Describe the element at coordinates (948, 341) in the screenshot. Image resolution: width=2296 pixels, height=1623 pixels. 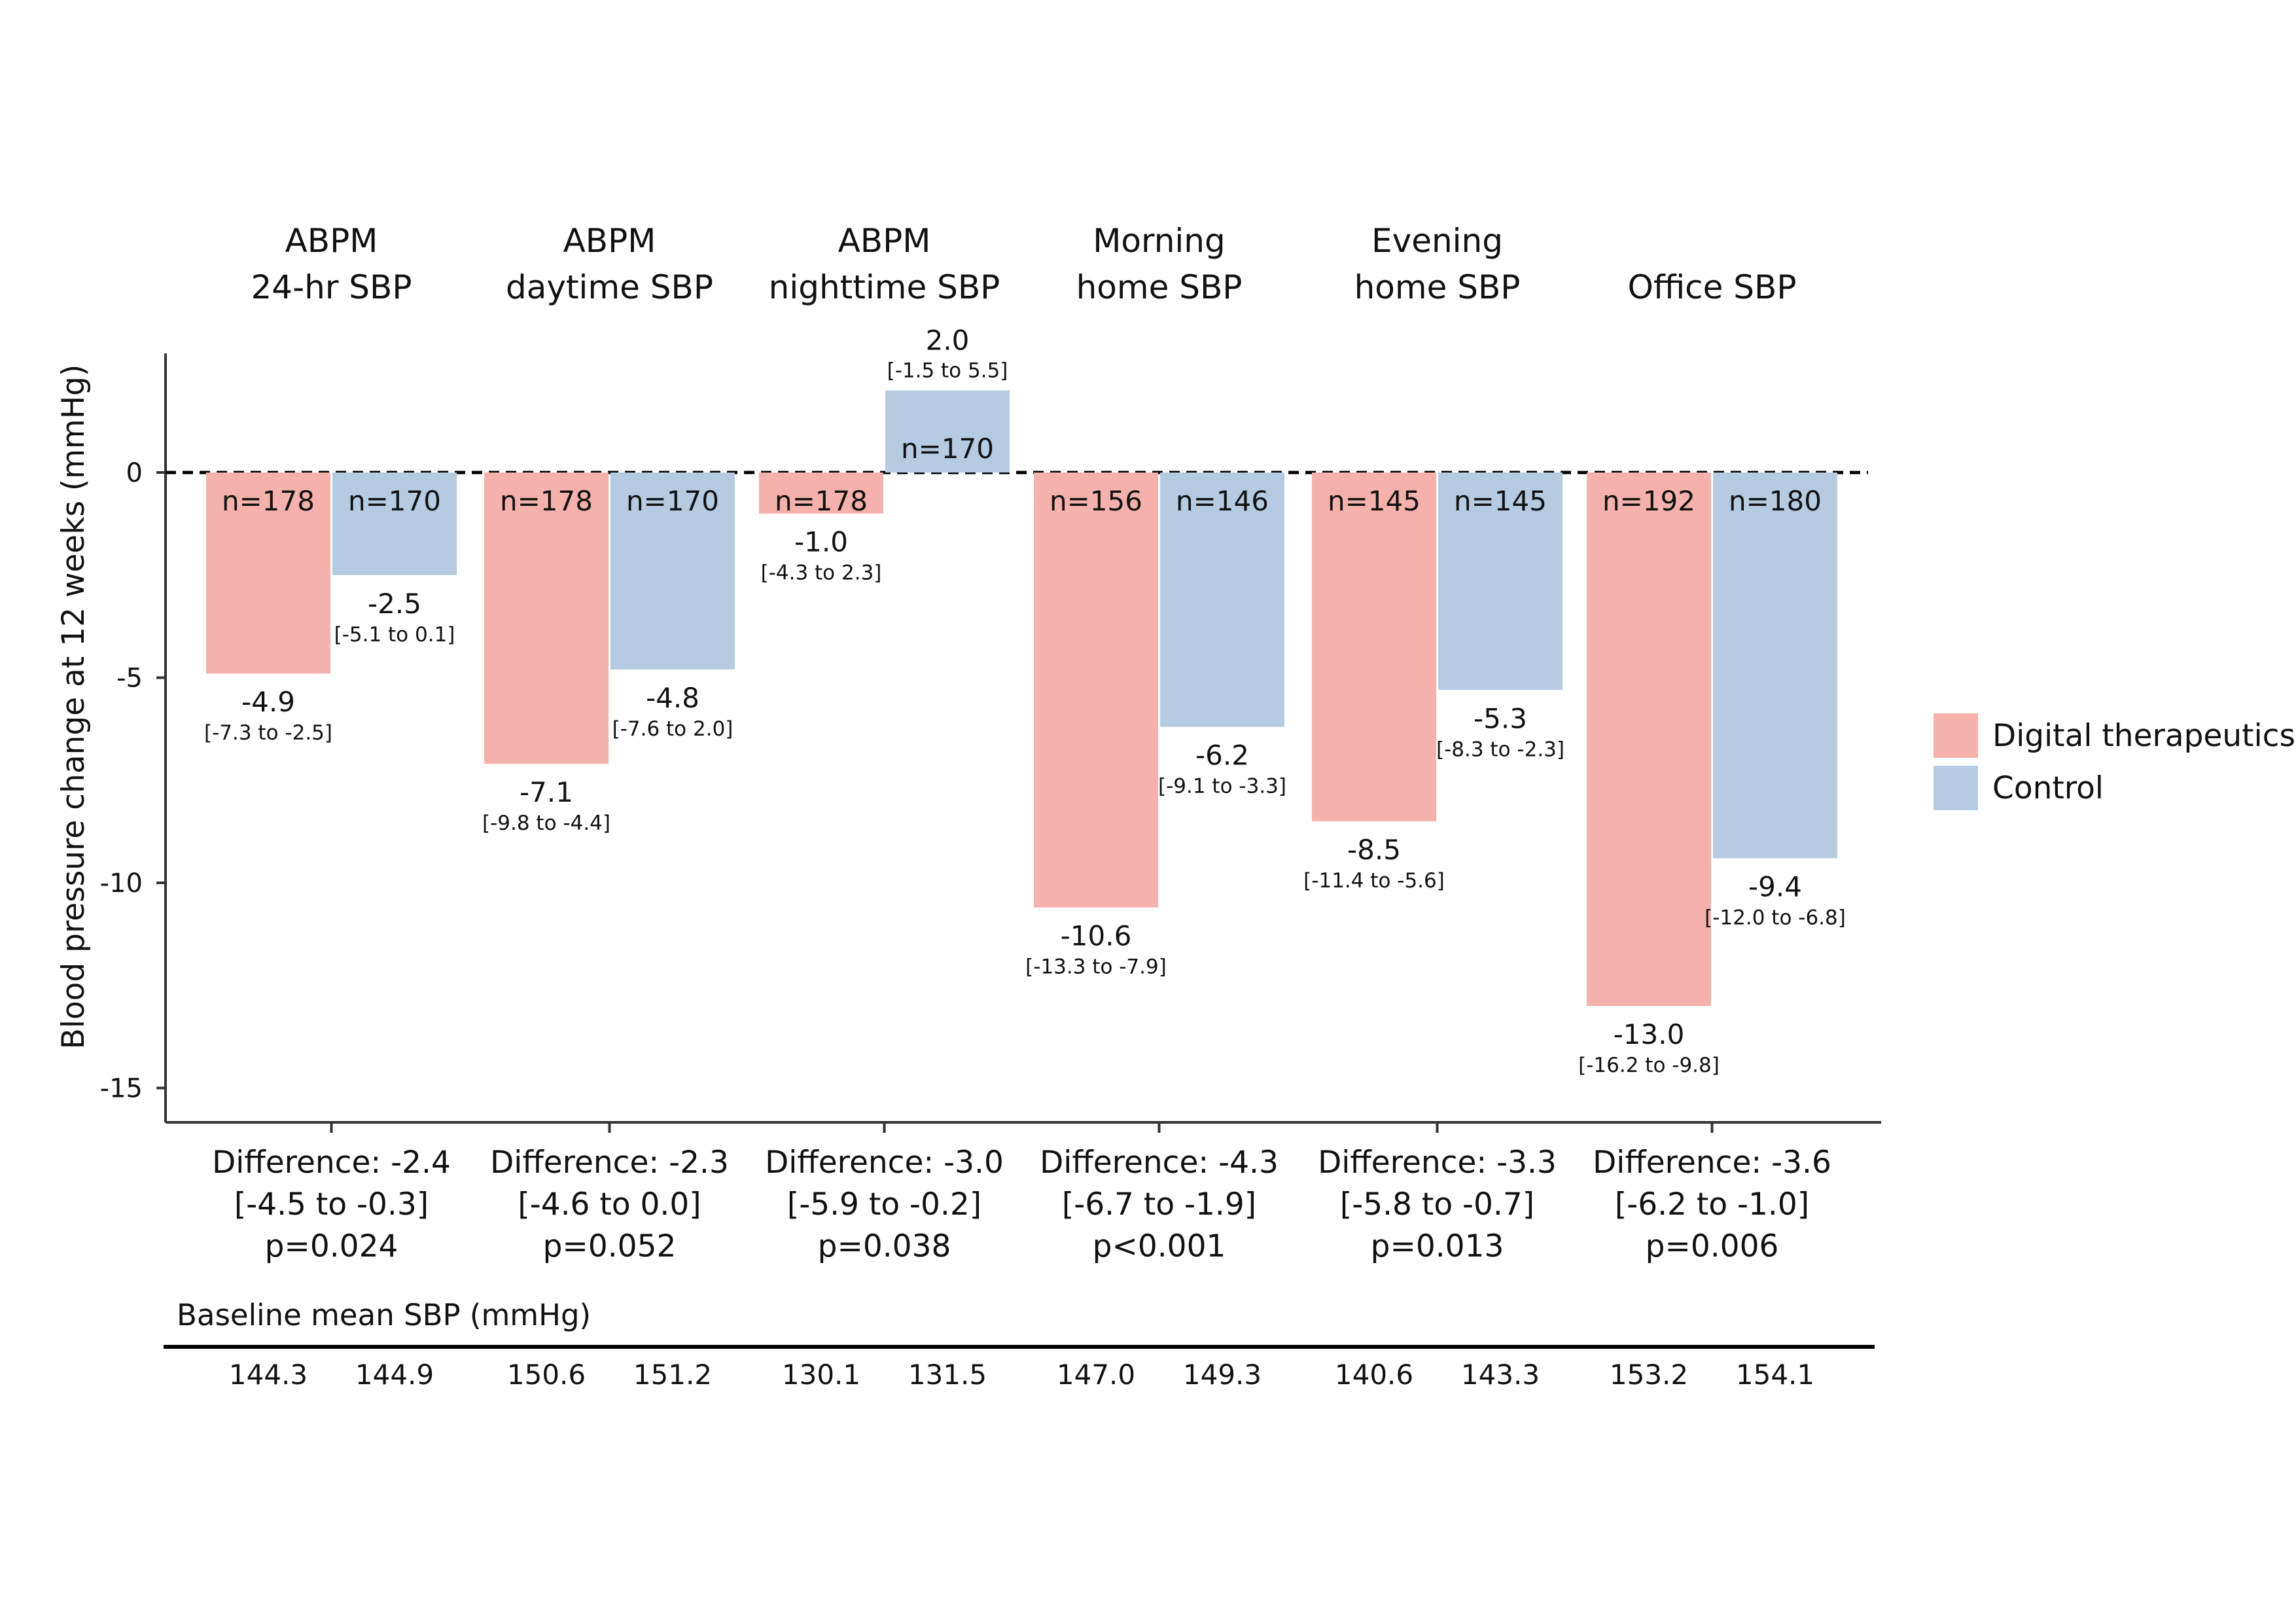
I see `value-label: 2.0` at that location.